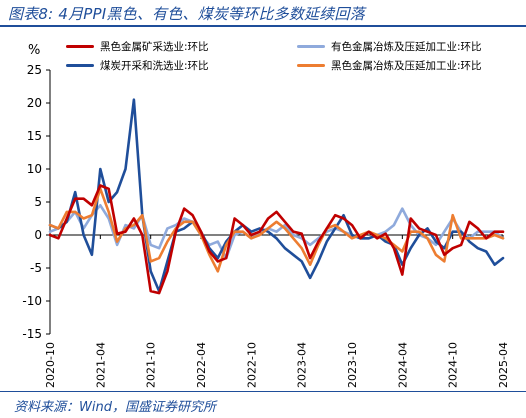 The image size is (526, 418). Describe the element at coordinates (34, 50) in the screenshot. I see `y-axis-unit-label: %` at that location.